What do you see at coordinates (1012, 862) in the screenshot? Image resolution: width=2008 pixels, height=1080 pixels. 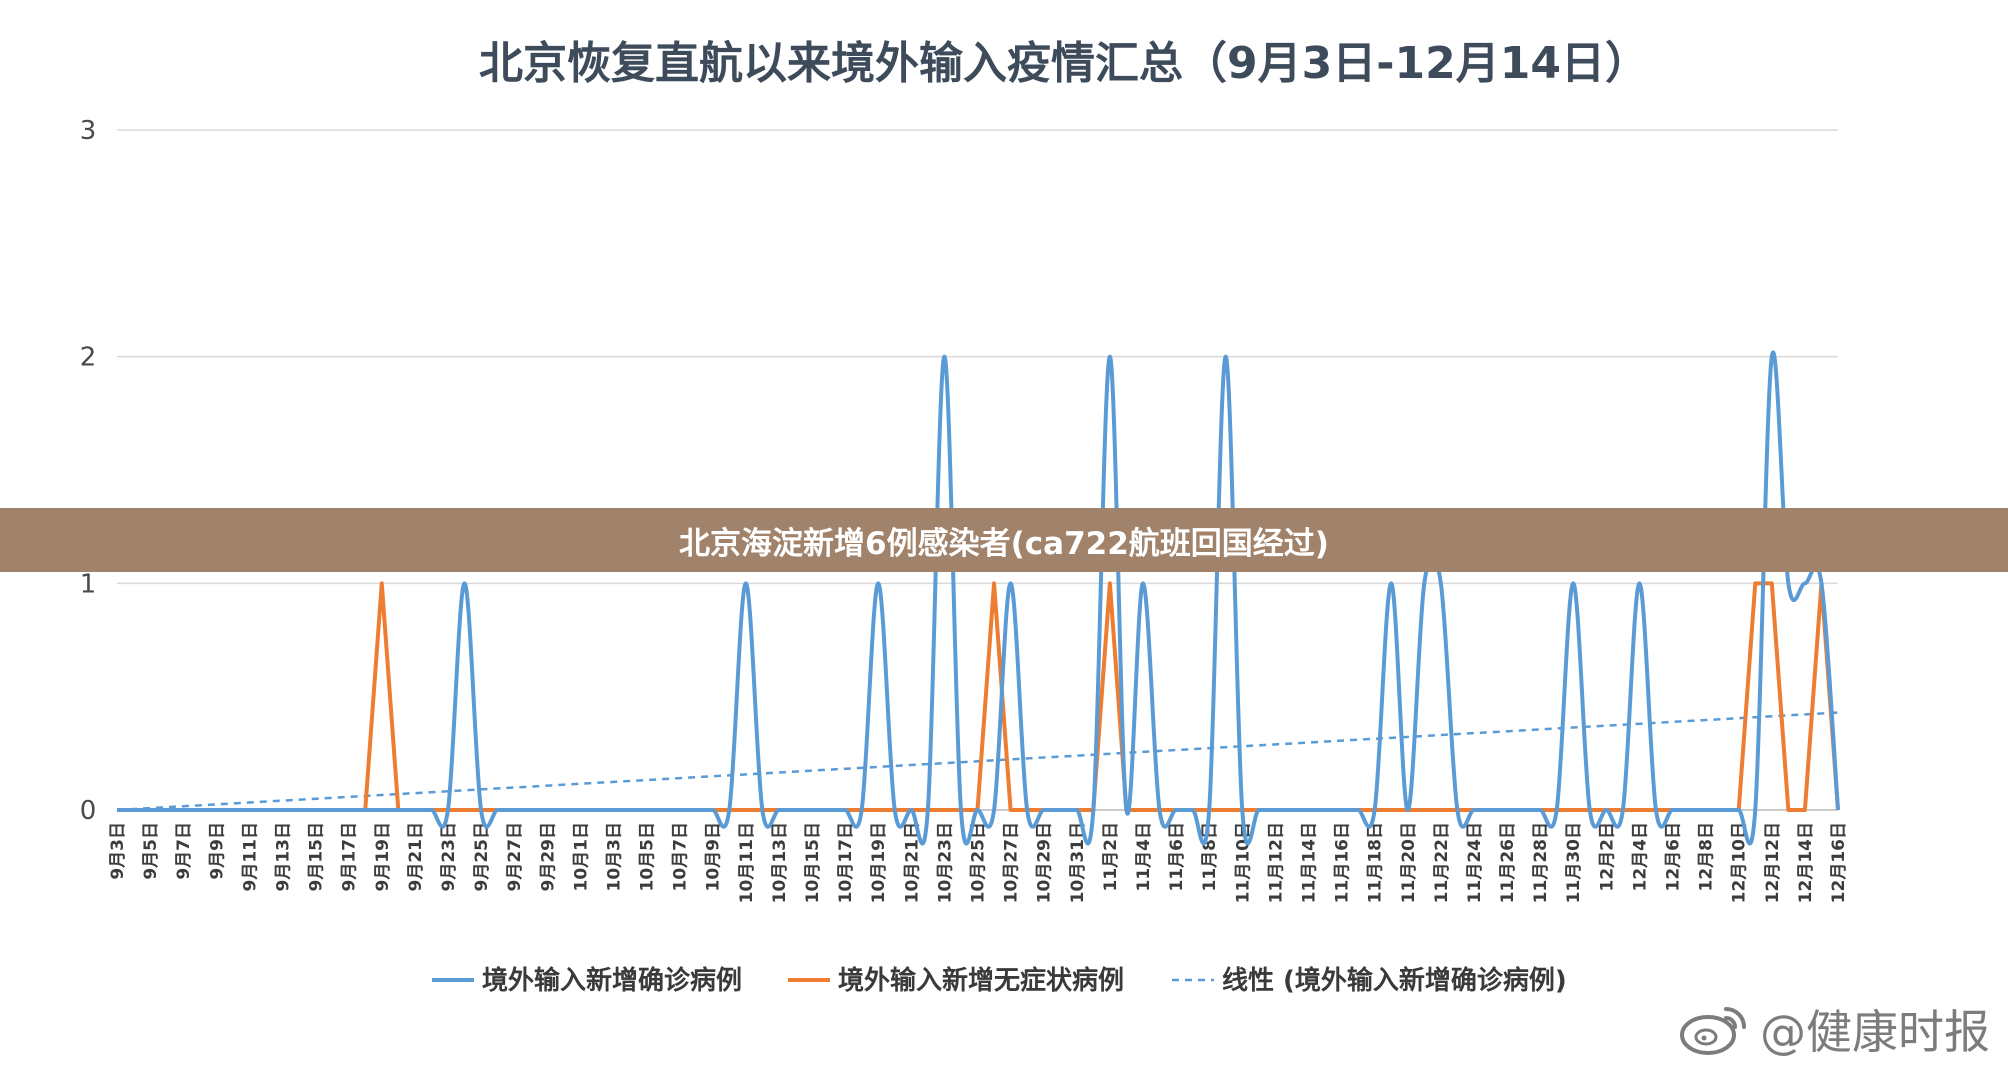 I see `x-tick-label: 10月27日` at bounding box center [1012, 862].